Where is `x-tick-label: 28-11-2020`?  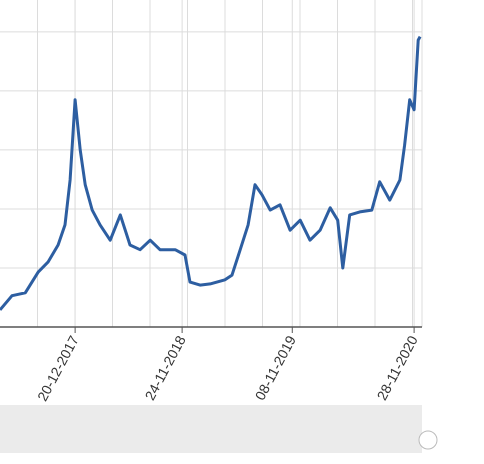 x-tick-label: 28-11-2020 is located at coordinates (396, 368).